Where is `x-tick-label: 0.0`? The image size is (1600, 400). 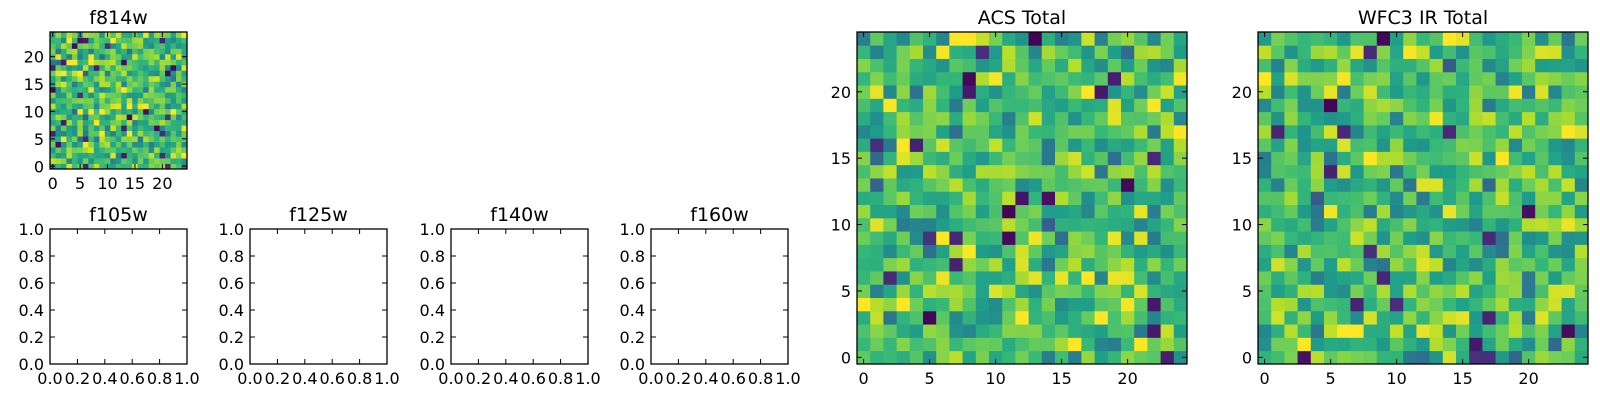 x-tick-label: 0.0 is located at coordinates (49, 378).